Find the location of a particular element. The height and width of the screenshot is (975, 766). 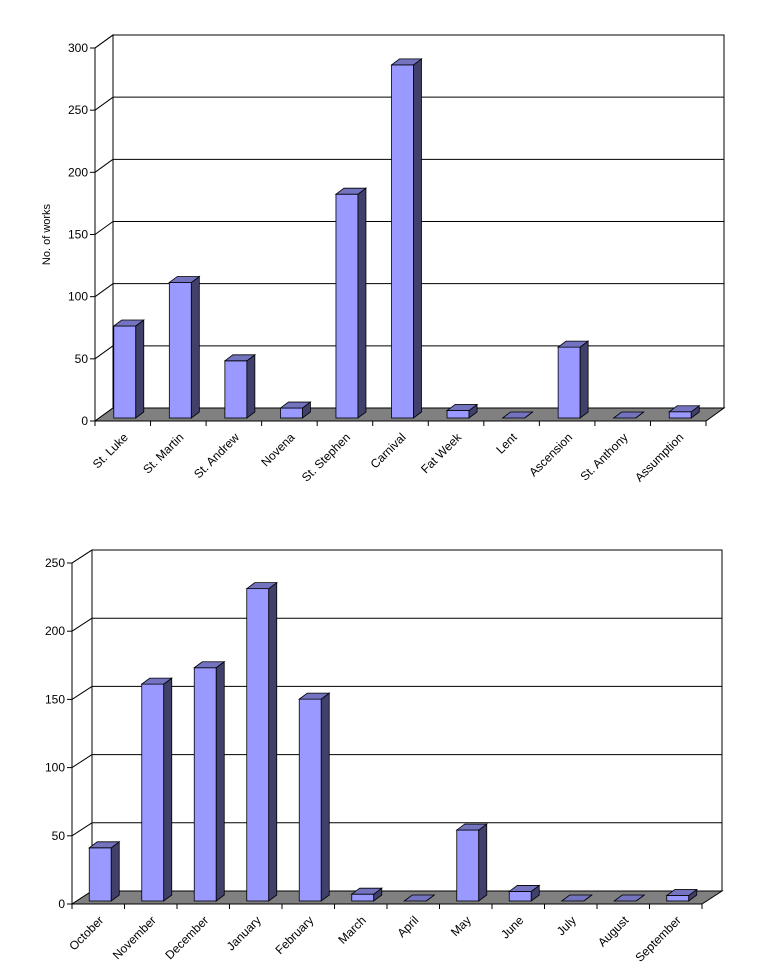

bar-june is located at coordinates (524, 893).